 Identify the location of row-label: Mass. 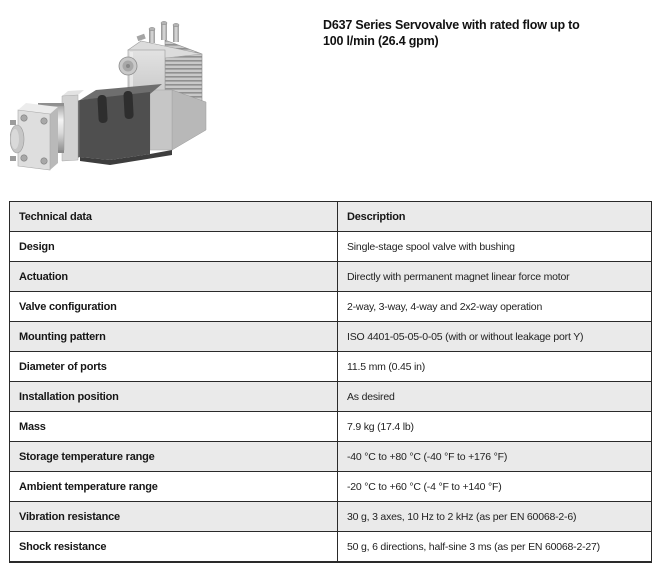
(173, 426).